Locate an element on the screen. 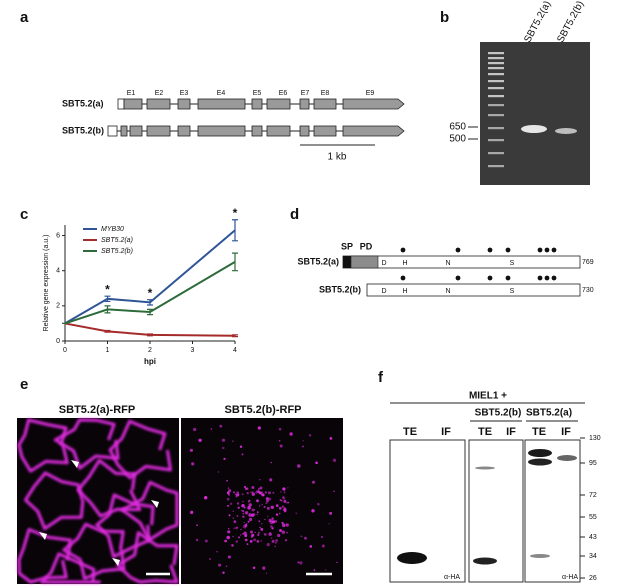 This screenshot has height=588, width=617. antibody-label: α-HA is located at coordinates (570, 577).